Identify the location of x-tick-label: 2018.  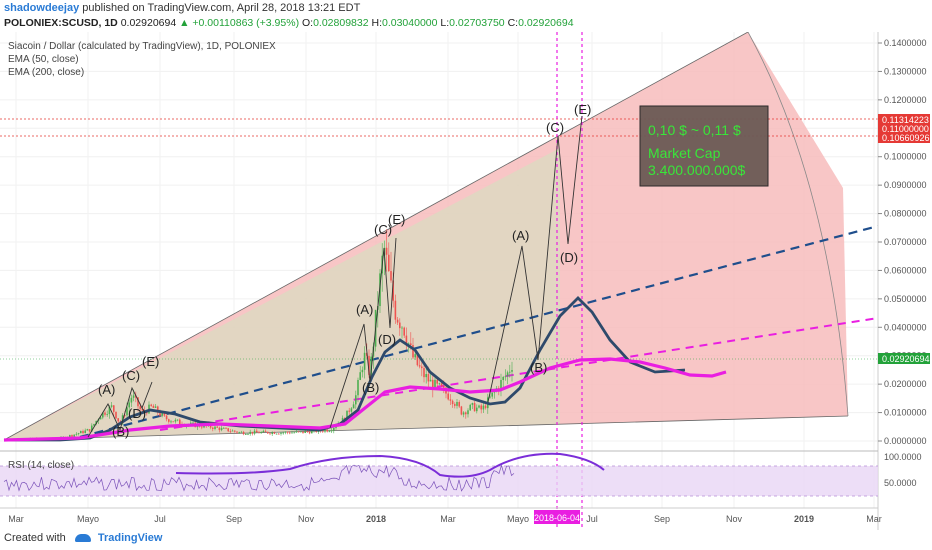
(376, 519).